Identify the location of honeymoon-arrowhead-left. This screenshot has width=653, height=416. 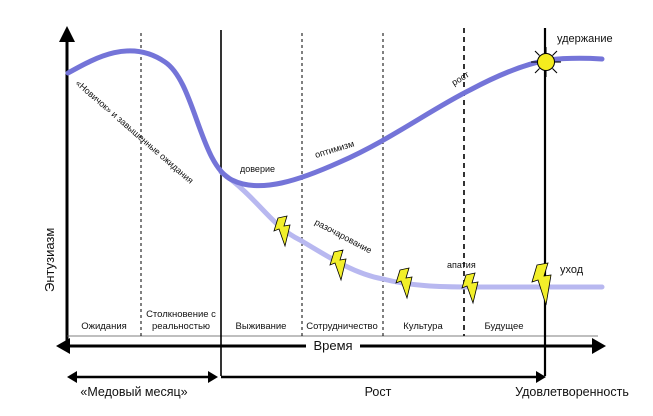
(72, 377).